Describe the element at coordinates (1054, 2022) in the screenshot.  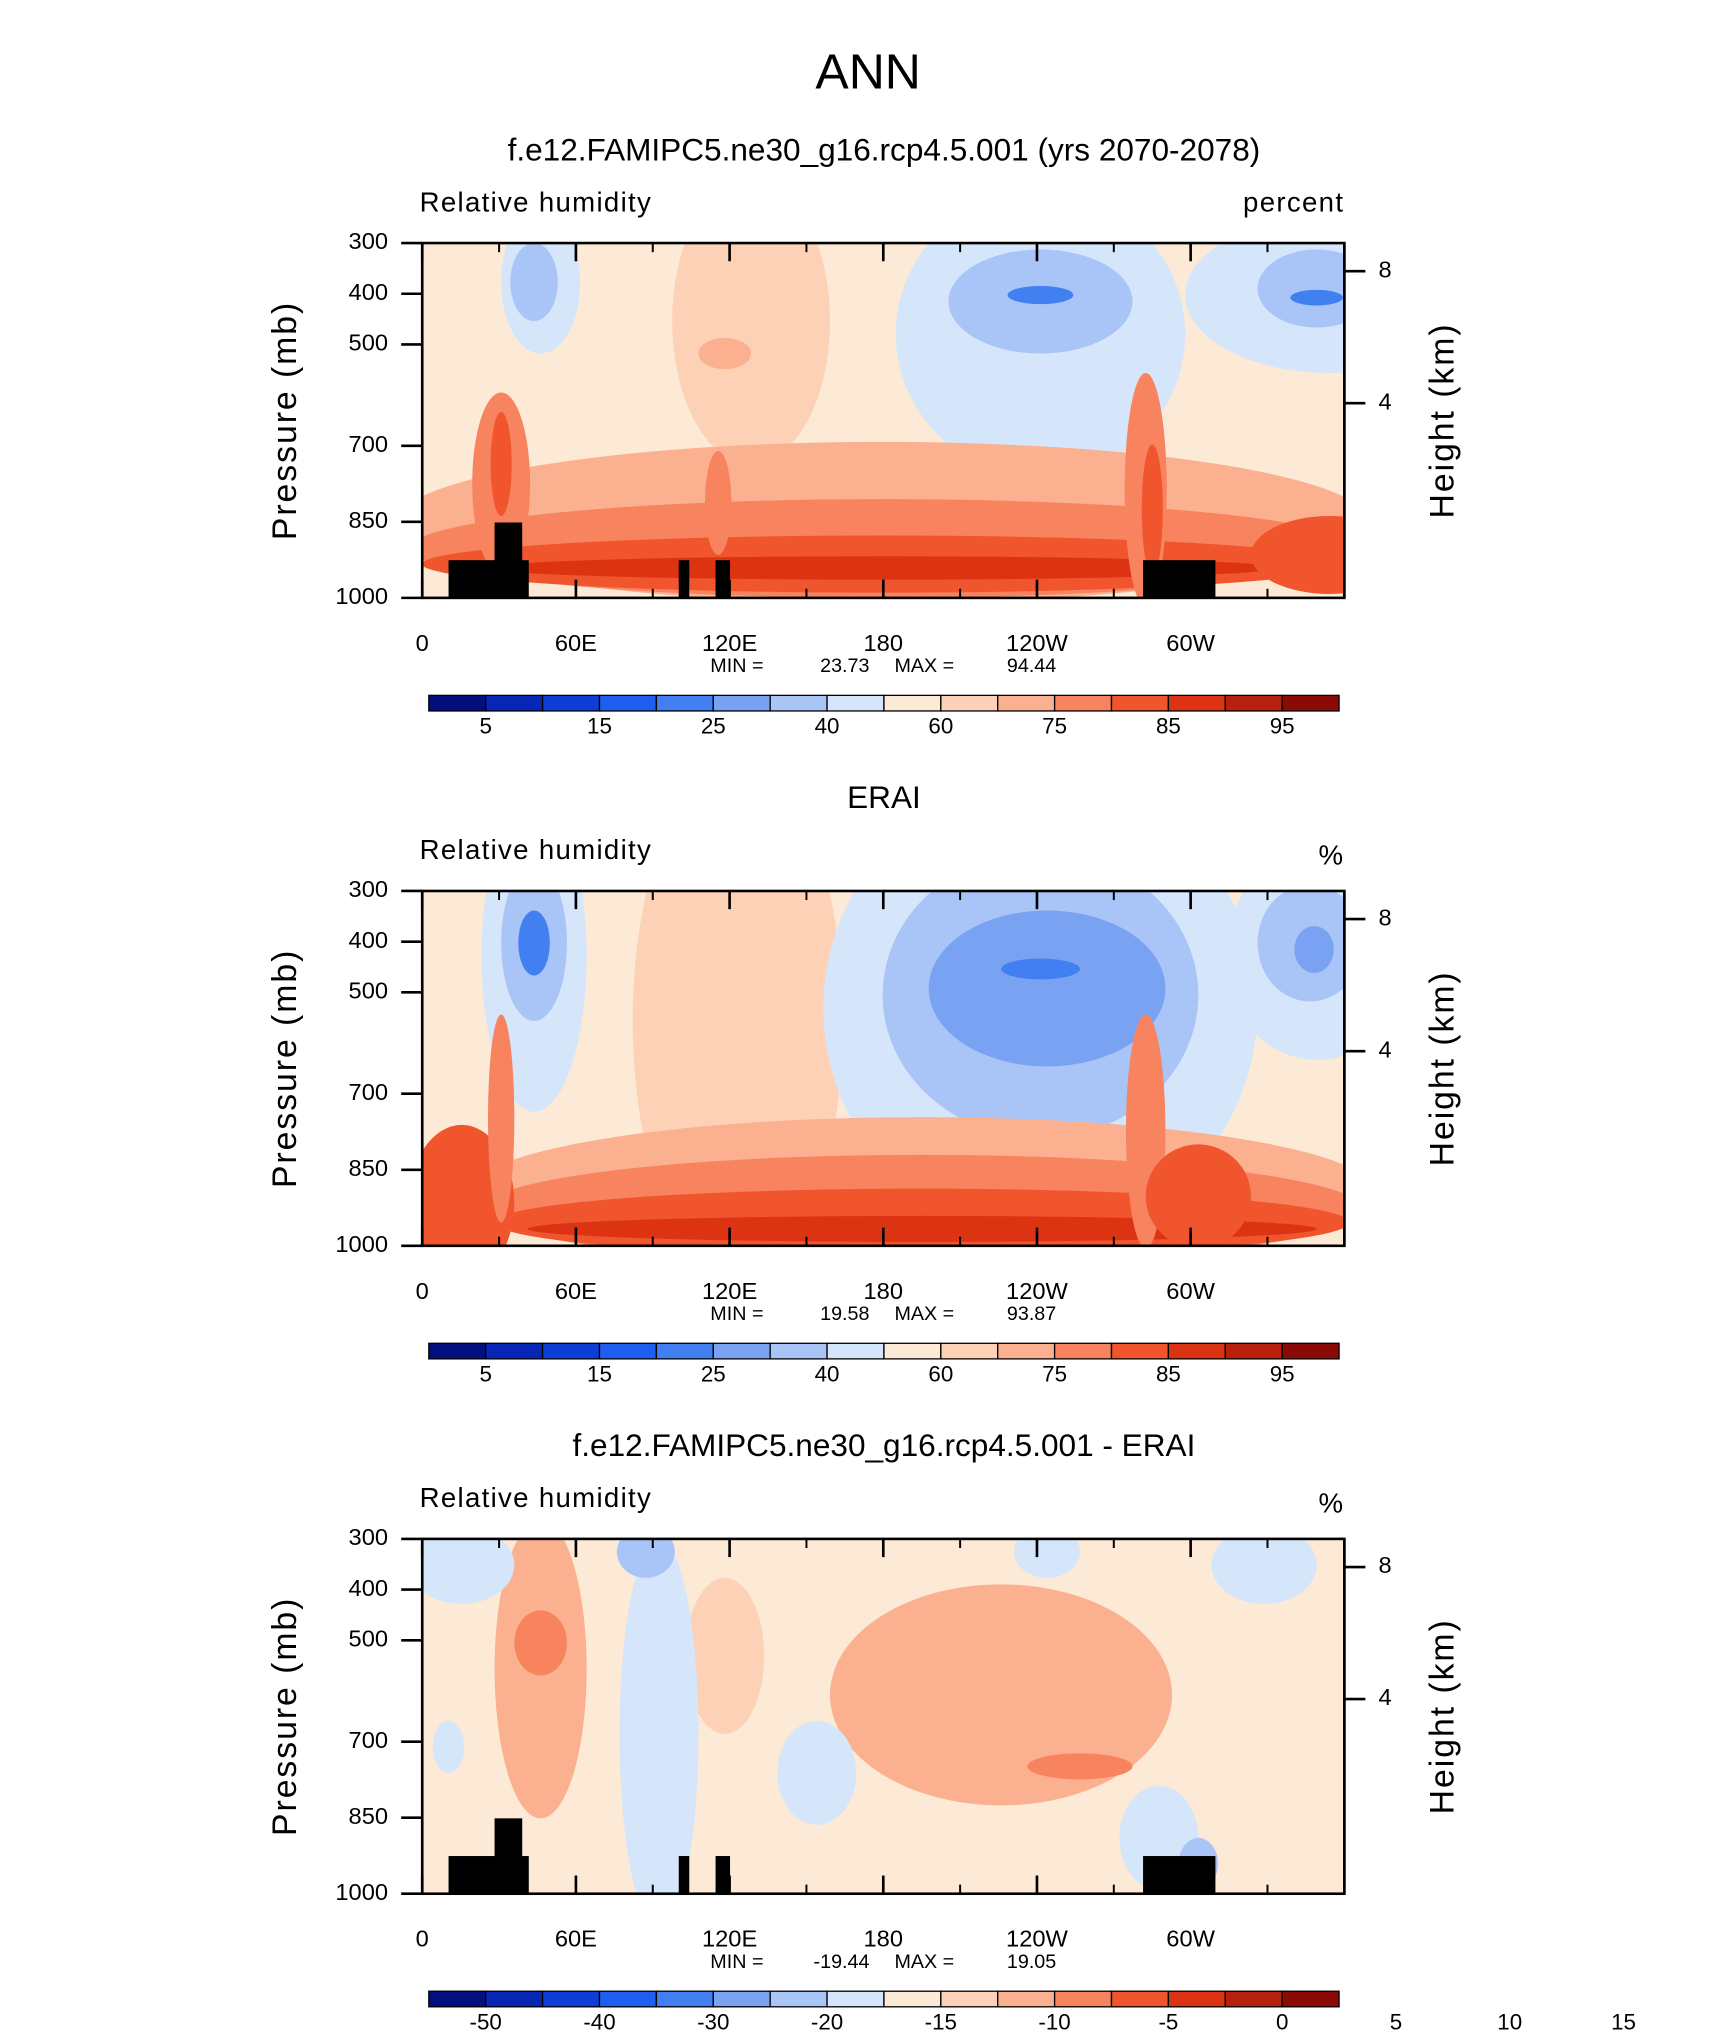
I see `colorbar-label: -10` at that location.